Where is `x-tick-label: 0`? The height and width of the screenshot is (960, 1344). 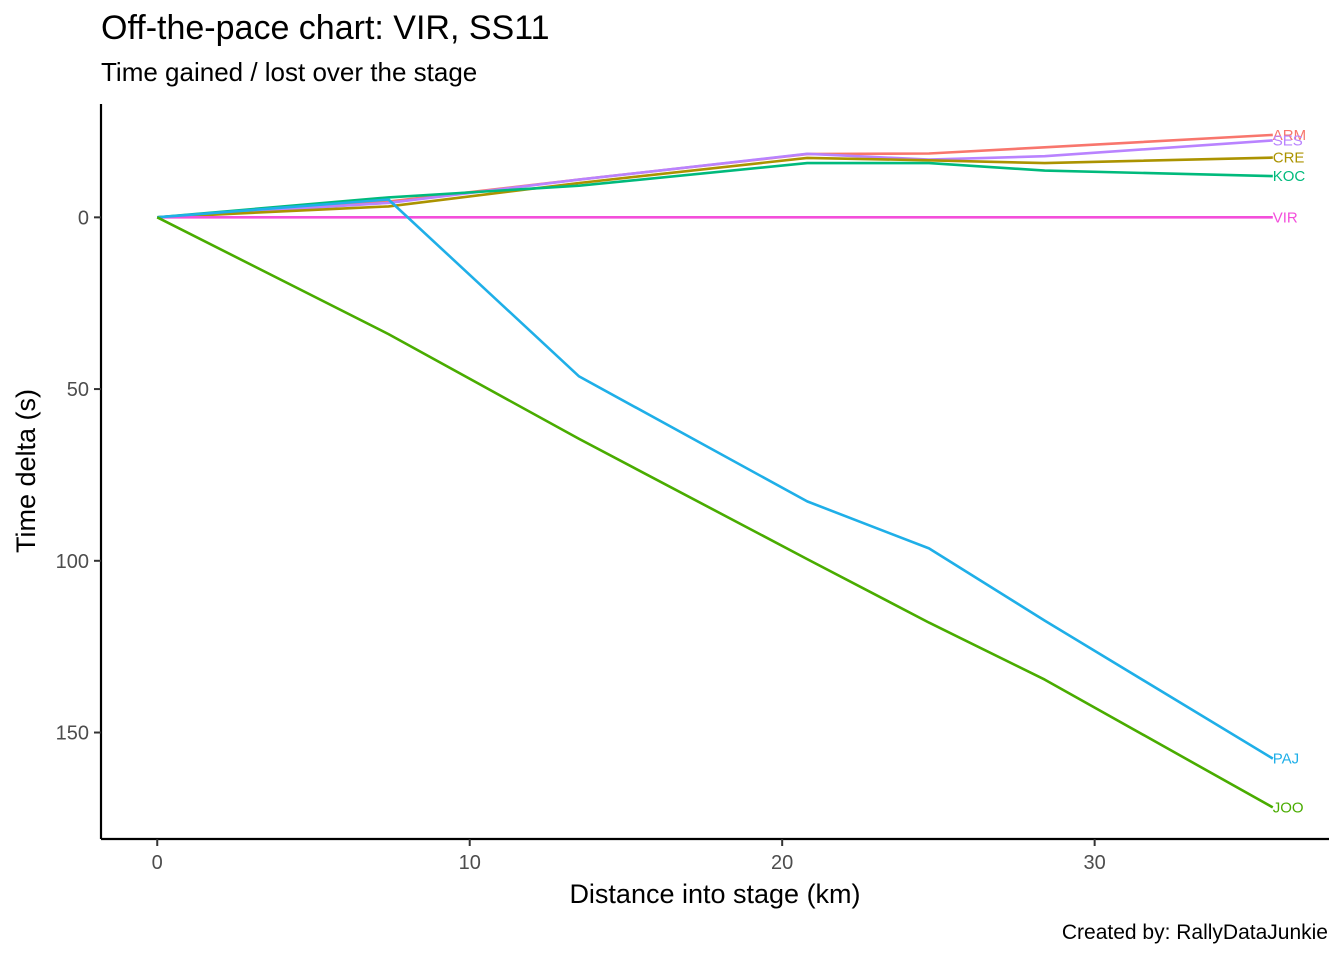 x-tick-label: 0 is located at coordinates (157, 863).